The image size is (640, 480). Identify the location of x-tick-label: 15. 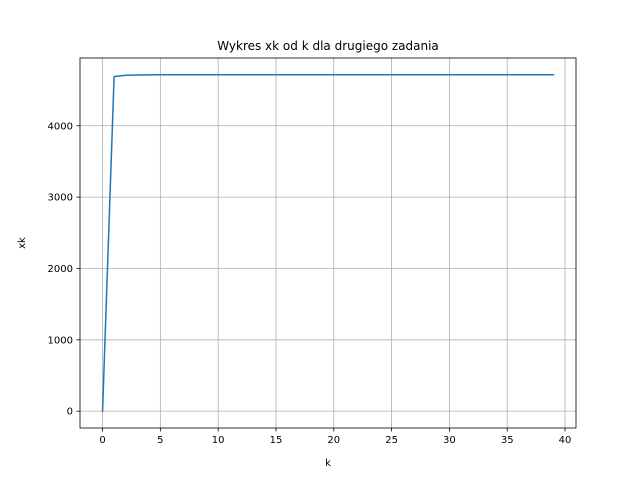
(276, 440).